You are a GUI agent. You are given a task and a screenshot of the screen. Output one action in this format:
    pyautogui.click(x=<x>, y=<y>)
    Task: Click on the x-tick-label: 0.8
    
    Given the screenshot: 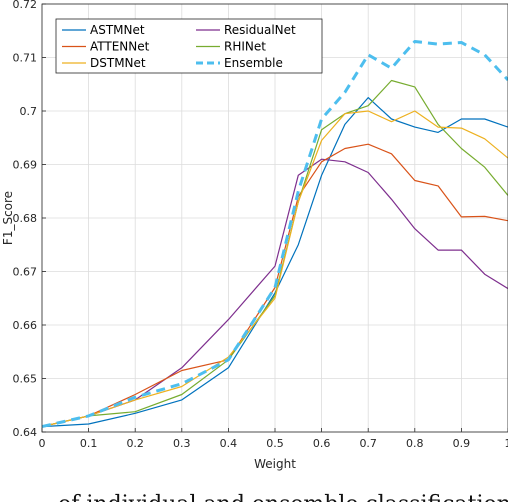 What is the action you would take?
    pyautogui.click(x=415, y=443)
    